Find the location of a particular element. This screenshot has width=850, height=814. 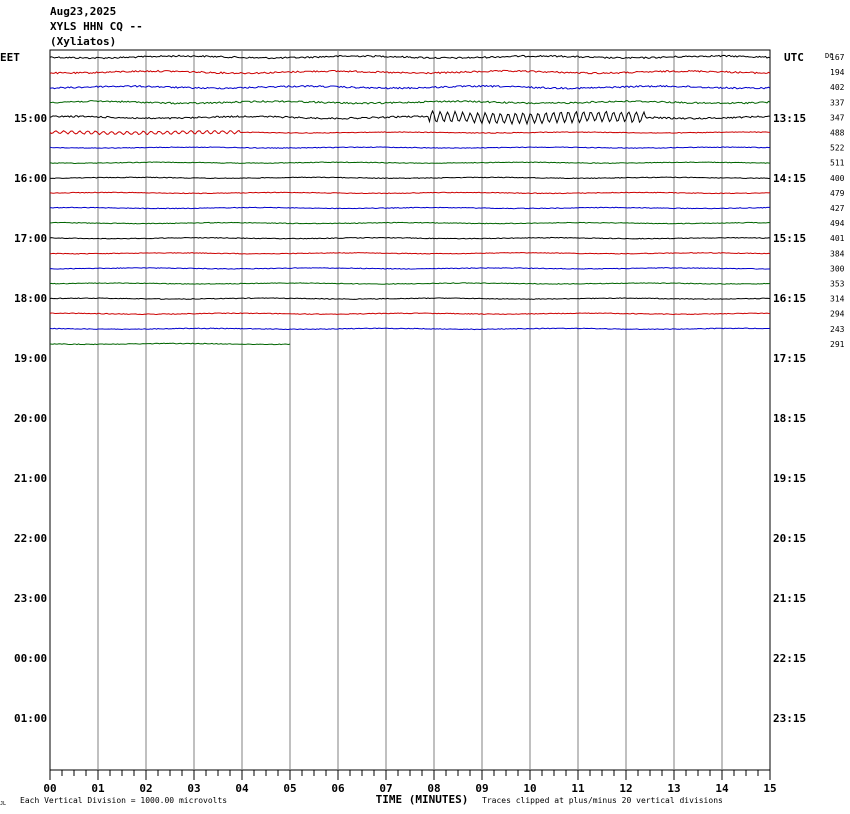

dc-offset-label: 291 is located at coordinates (837, 344).